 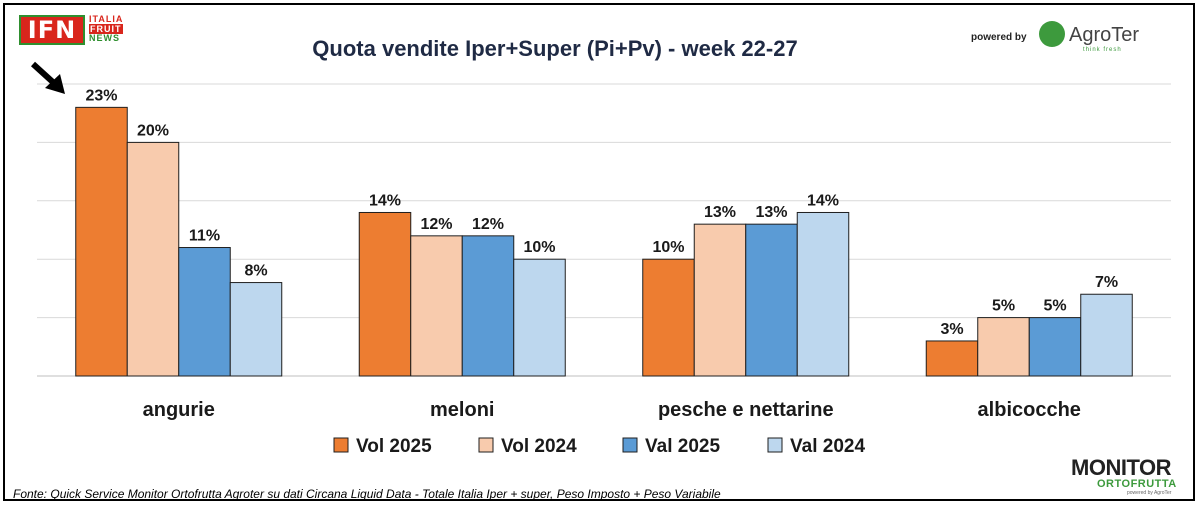 I want to click on legend: Vol 2025 Vol 2024 Val 2025 Val 2024, so click(x=599, y=446).